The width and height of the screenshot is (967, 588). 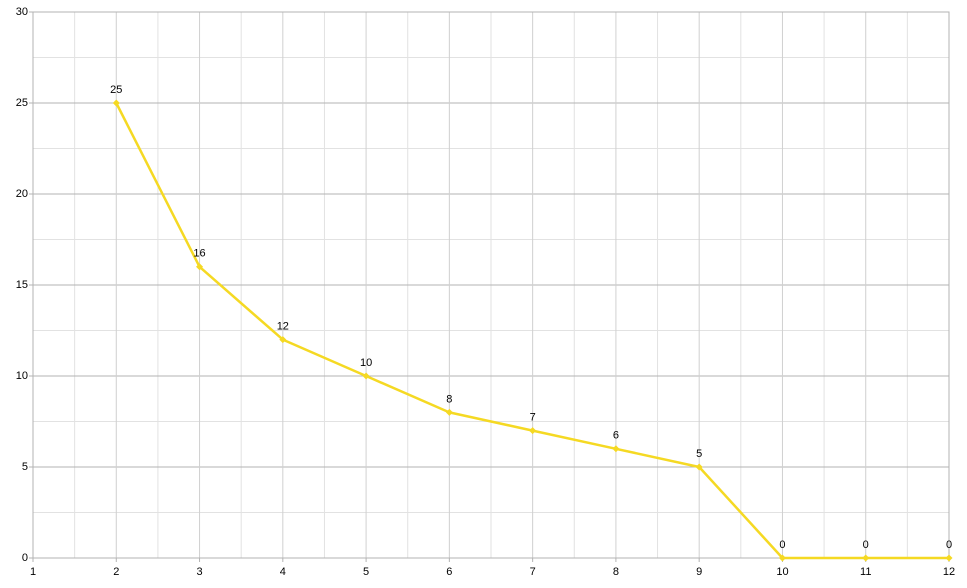 I want to click on x-tick-label: 4, so click(x=283, y=572).